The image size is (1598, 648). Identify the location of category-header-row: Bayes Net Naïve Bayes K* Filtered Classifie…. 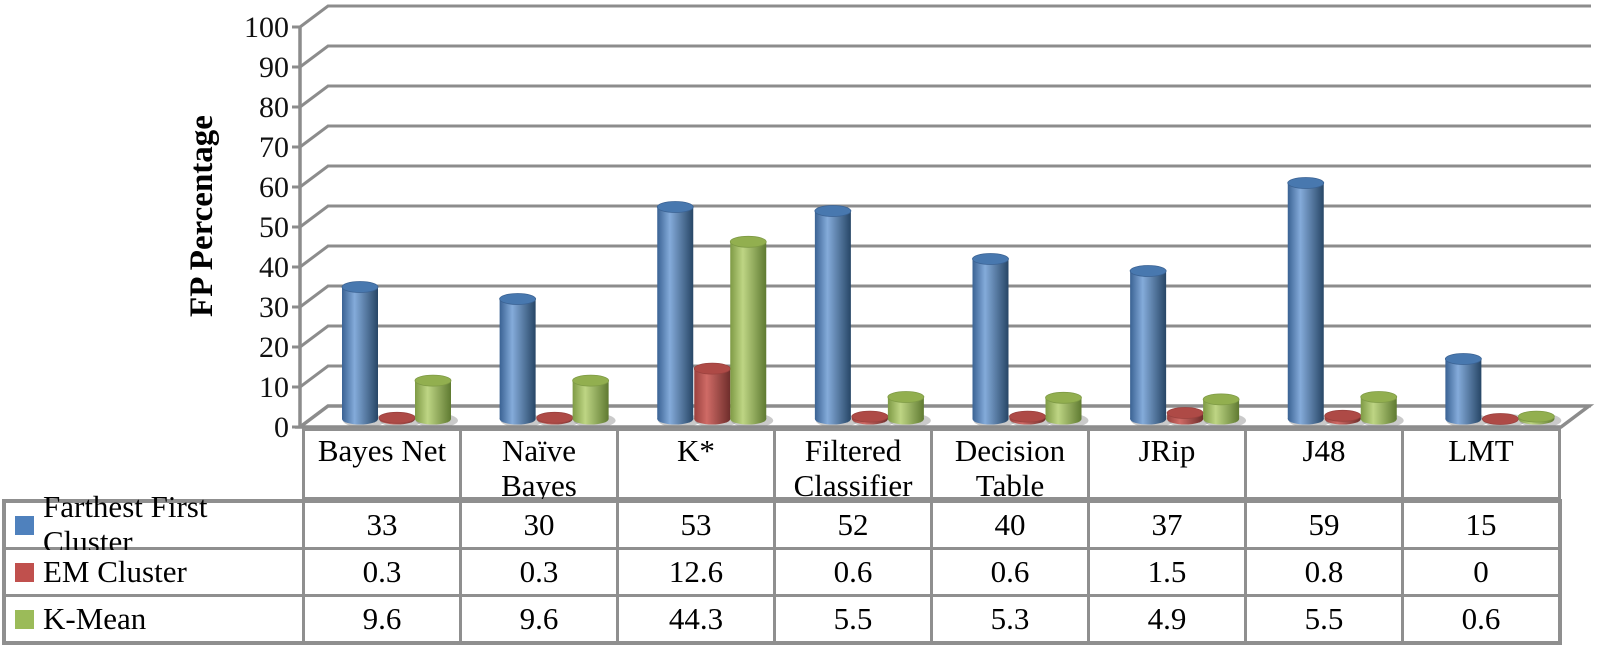
(931, 465).